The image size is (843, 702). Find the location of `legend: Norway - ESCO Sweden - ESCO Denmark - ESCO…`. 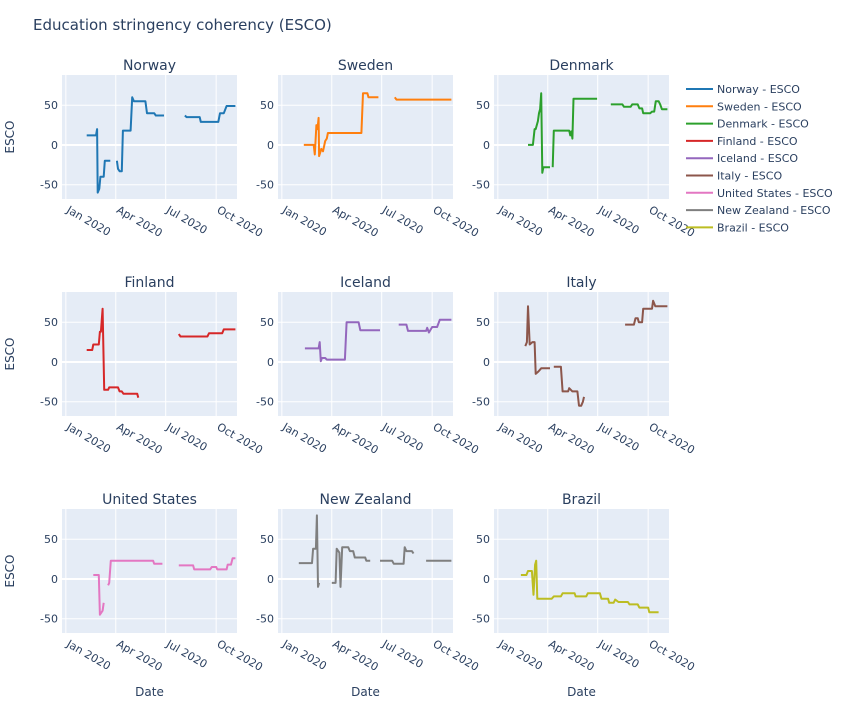

legend: Norway - ESCO Sweden - ESCO Denmark - ESCO… is located at coordinates (759, 158).